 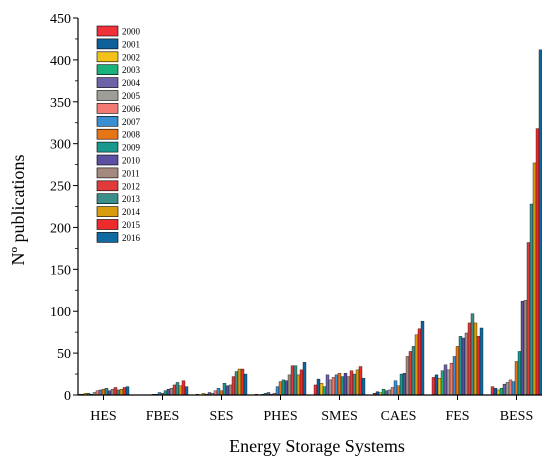 I want to click on bar-caes-2009, so click(x=401, y=384).